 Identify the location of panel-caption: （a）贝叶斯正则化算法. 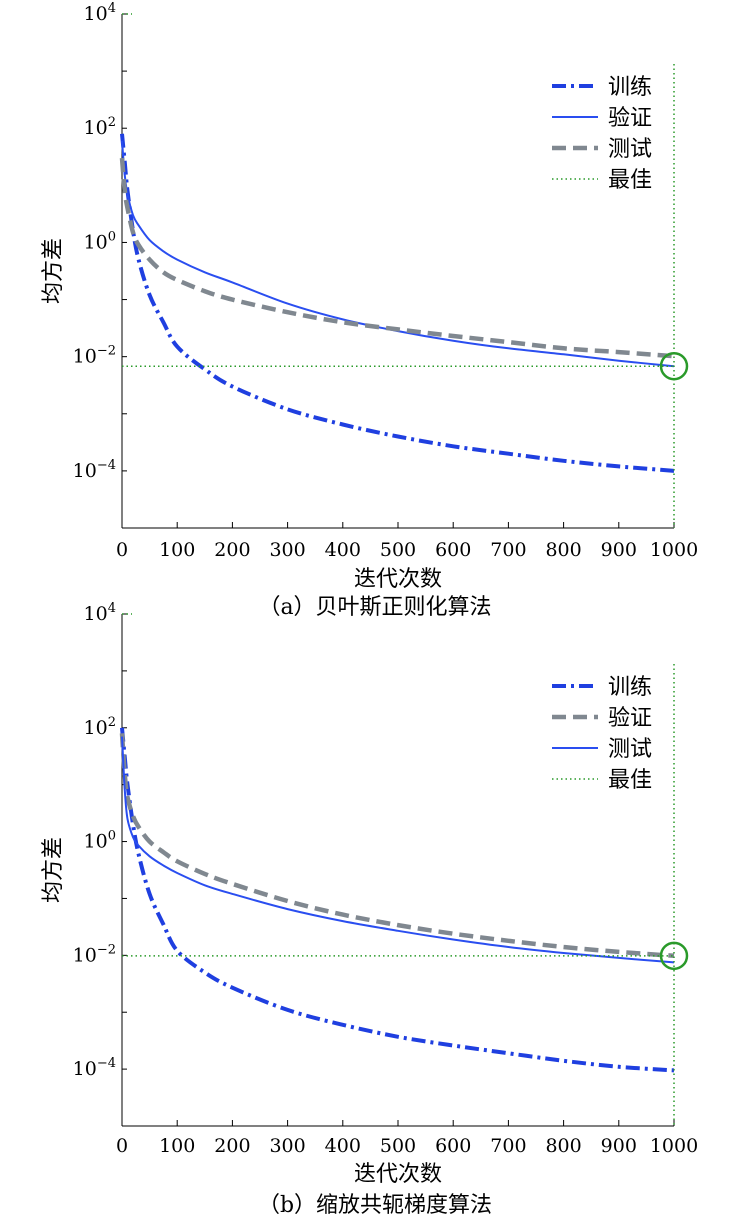
(374, 607).